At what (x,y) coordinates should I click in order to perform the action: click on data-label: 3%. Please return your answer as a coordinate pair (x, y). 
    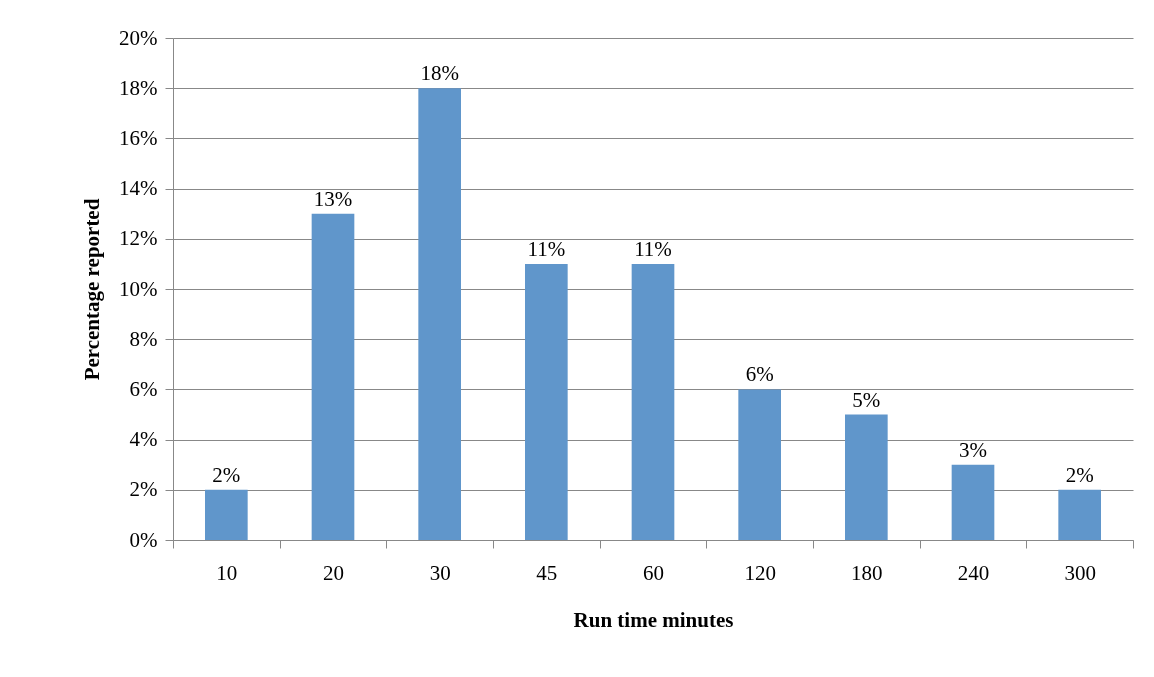
    Looking at the image, I should click on (973, 449).